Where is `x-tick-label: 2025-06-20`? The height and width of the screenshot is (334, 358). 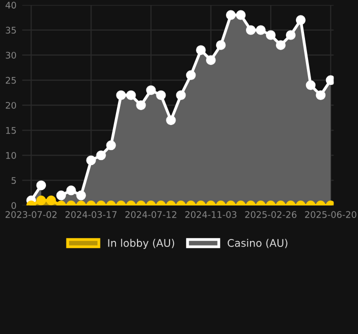 x-tick-label: 2025-06-20 is located at coordinates (330, 214).